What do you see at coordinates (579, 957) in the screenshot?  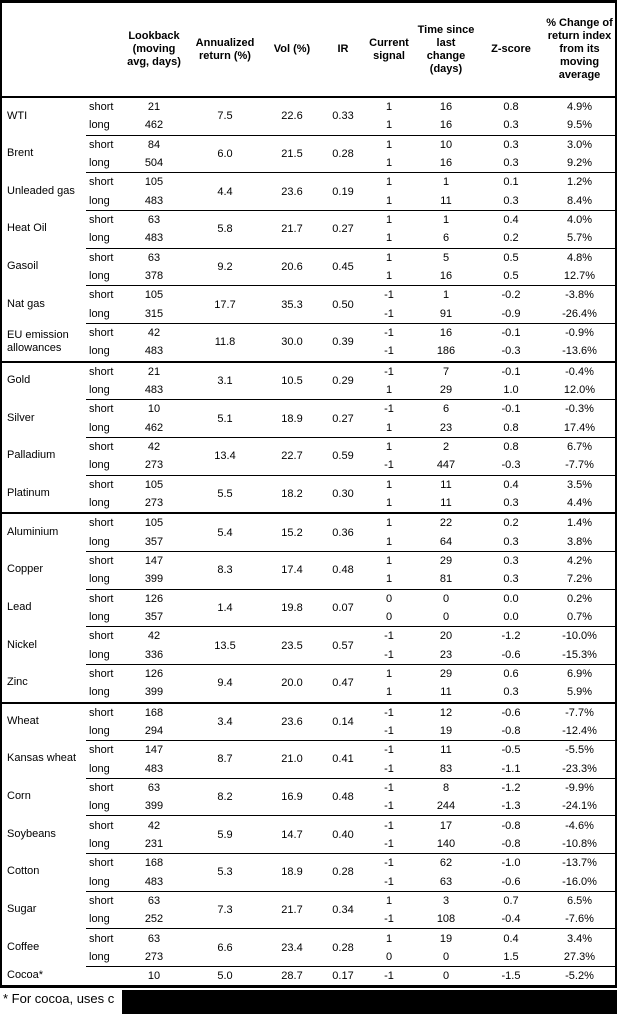 I see `pct-change-value: 27.3%` at bounding box center [579, 957].